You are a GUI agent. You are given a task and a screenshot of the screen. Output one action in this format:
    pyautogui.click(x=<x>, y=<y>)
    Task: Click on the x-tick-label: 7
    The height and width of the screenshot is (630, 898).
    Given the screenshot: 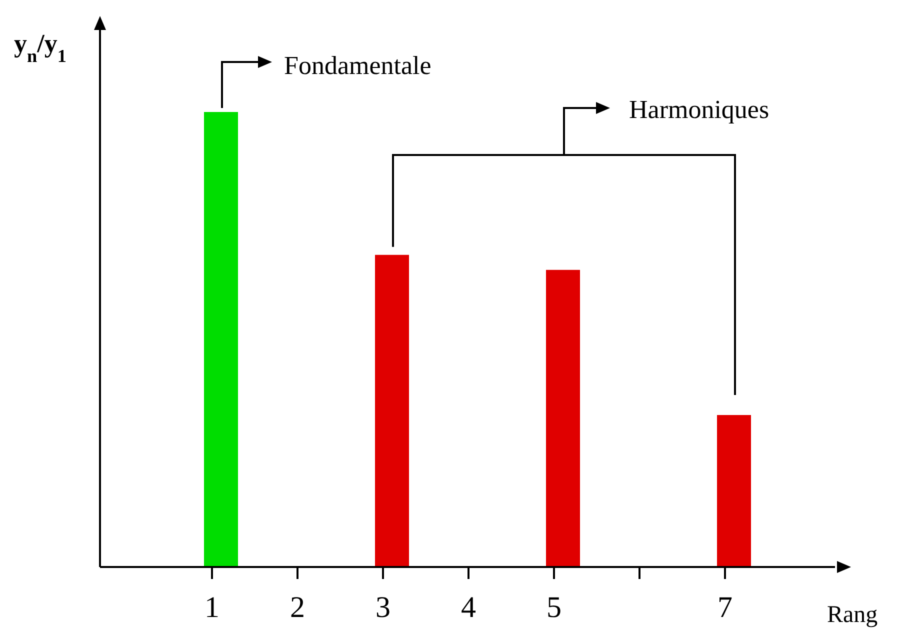 What is the action you would take?
    pyautogui.click(x=725, y=607)
    